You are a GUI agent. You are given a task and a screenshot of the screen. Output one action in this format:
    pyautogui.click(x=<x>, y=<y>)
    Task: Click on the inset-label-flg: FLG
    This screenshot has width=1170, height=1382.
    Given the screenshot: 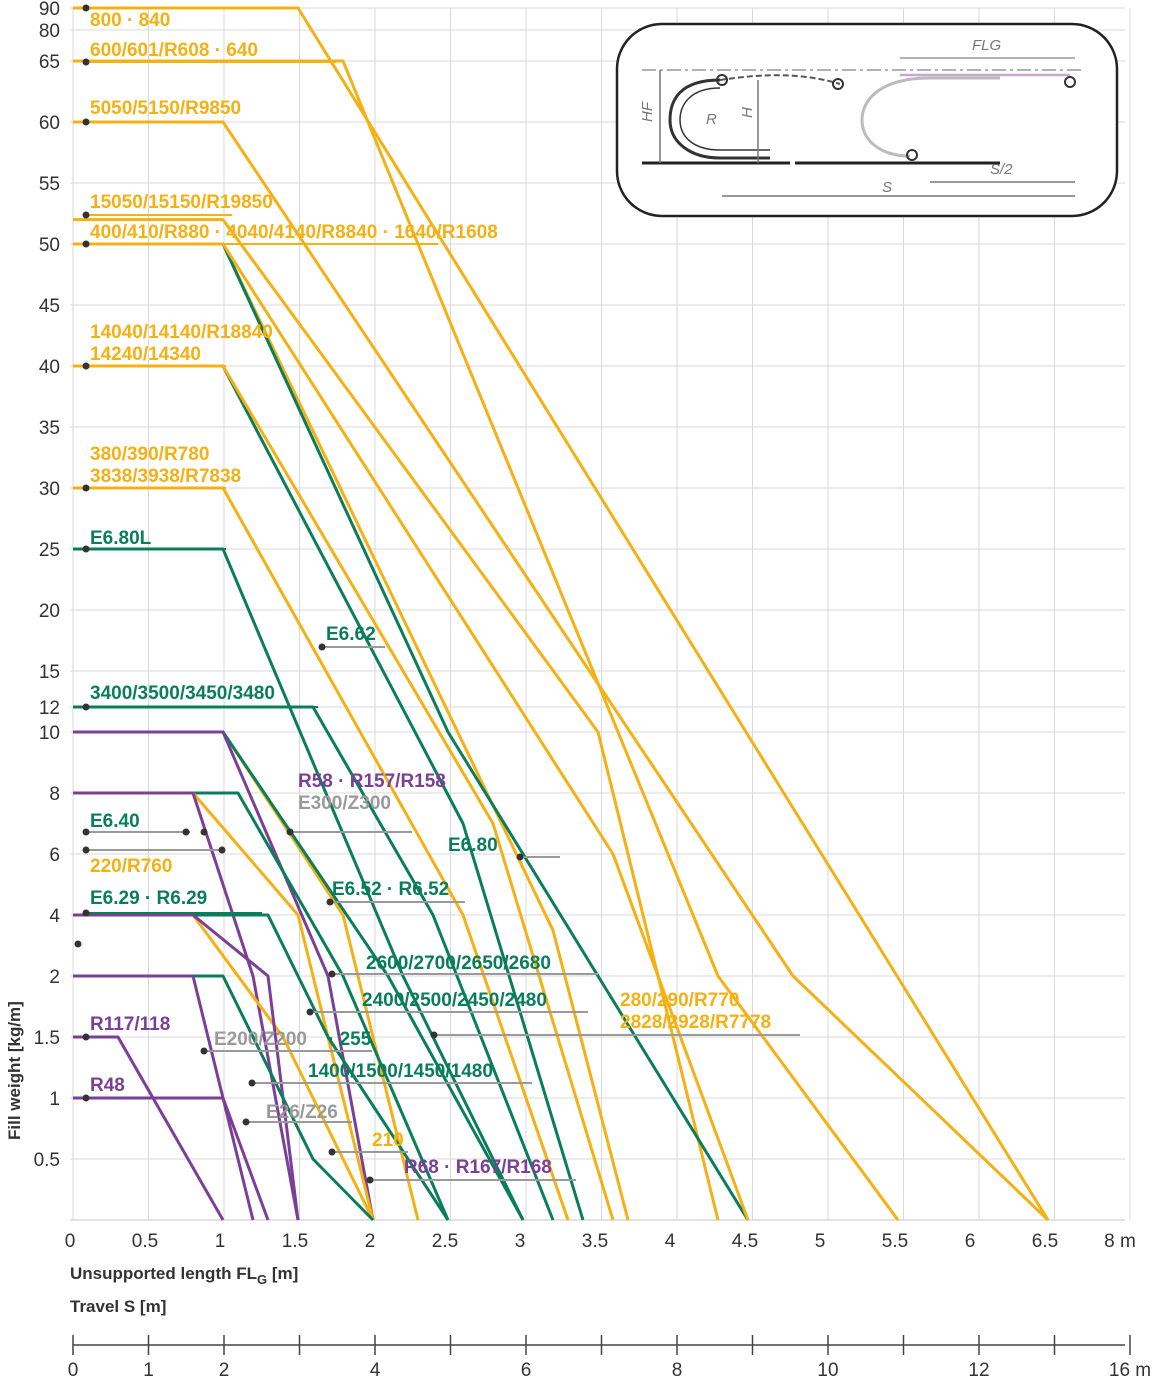 What is the action you would take?
    pyautogui.click(x=987, y=45)
    